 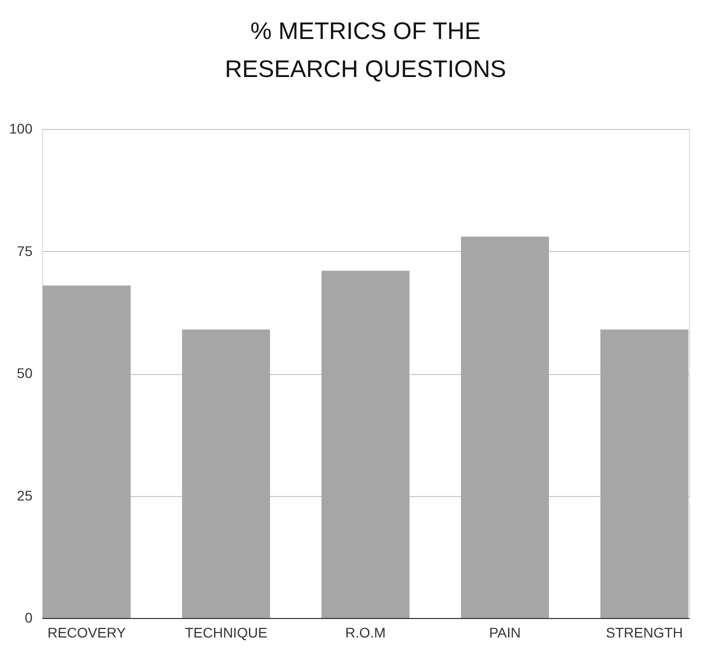 I want to click on x-tick-label: PAIN, so click(x=505, y=632).